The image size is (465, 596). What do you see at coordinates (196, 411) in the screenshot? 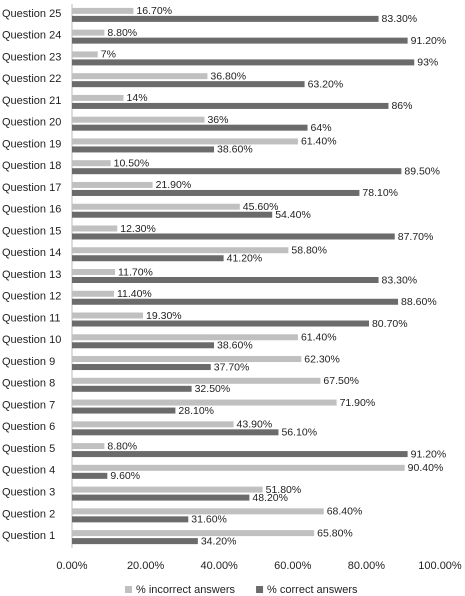
I see `data-label: 28.10%` at bounding box center [196, 411].